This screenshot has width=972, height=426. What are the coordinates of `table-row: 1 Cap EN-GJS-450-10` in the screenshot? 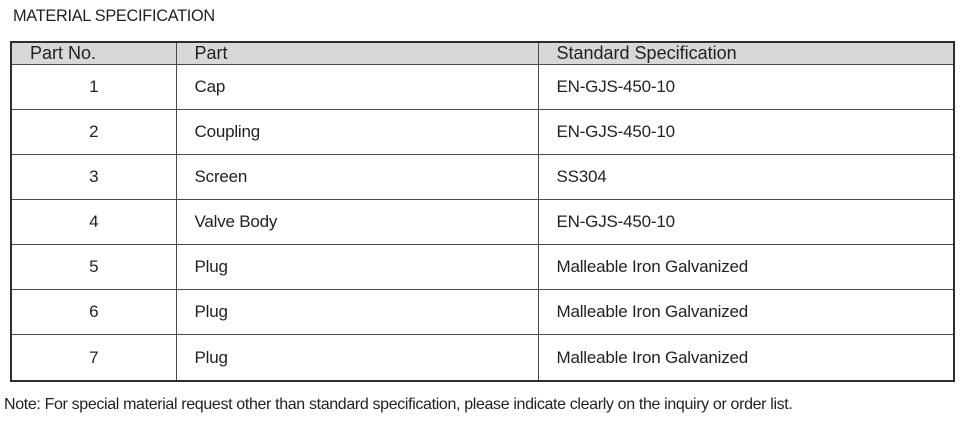 It's located at (482, 87).